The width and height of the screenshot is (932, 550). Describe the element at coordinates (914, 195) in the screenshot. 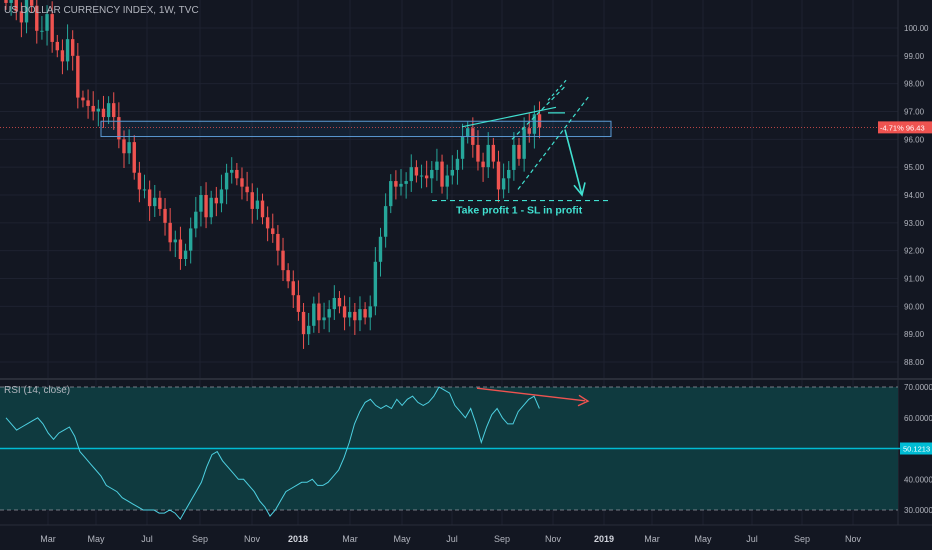

I see `price-tick-label: 94.00` at that location.